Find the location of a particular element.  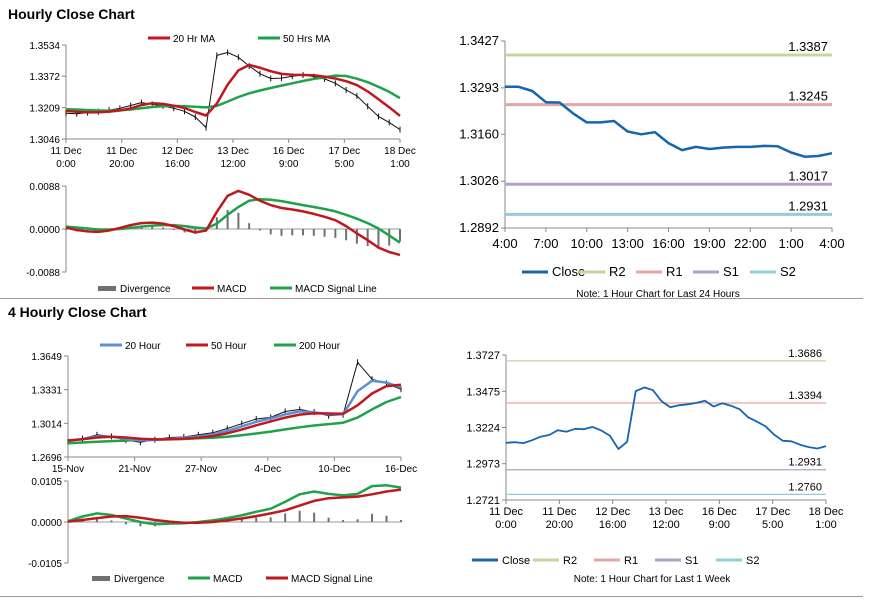

weekly-levels-x-tick-label: 20:00 is located at coordinates (560, 525).